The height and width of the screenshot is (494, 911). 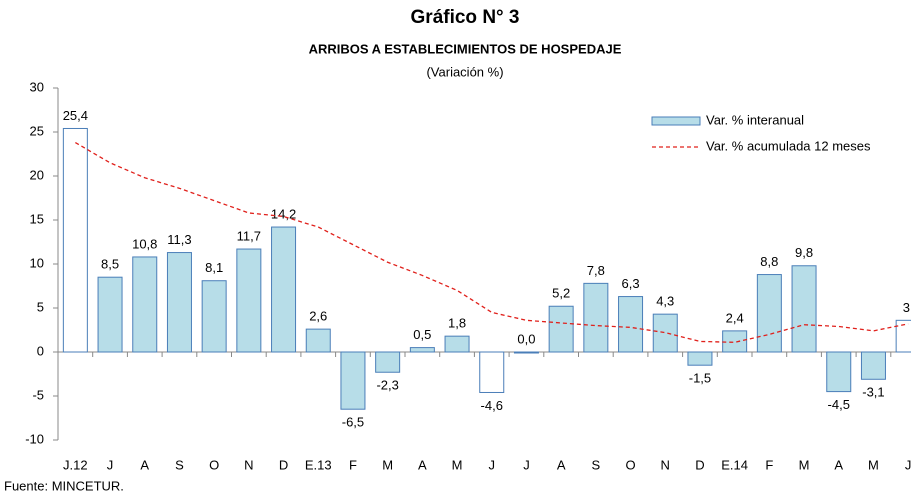 What do you see at coordinates (37, 86) in the screenshot?
I see `y-tick-label: 30` at bounding box center [37, 86].